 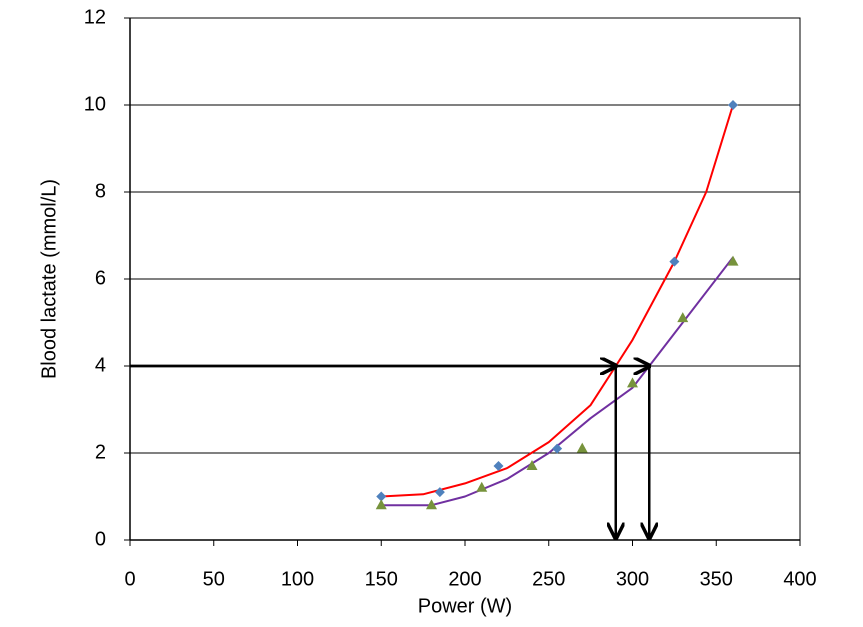 What do you see at coordinates (799, 579) in the screenshot?
I see `x-tick-label: 400` at bounding box center [799, 579].